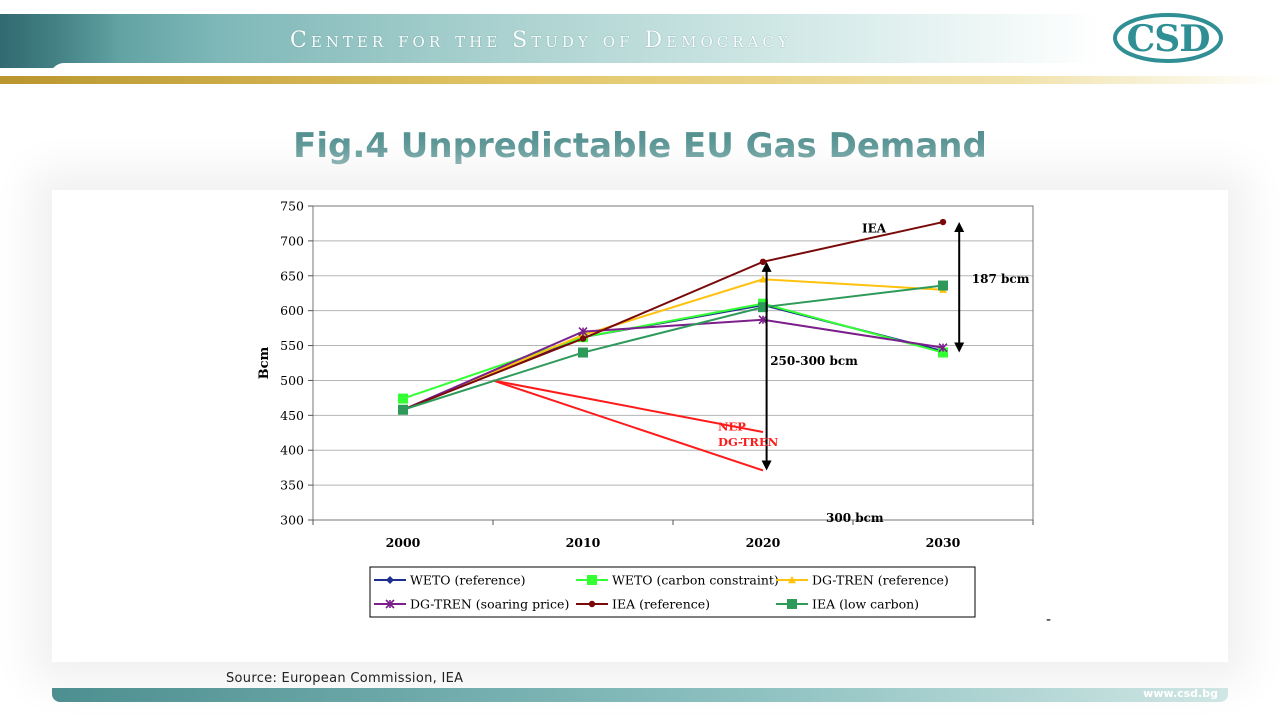 This screenshot has height=720, width=1280. What do you see at coordinates (292, 415) in the screenshot?
I see `y-tick-label: 450` at bounding box center [292, 415].